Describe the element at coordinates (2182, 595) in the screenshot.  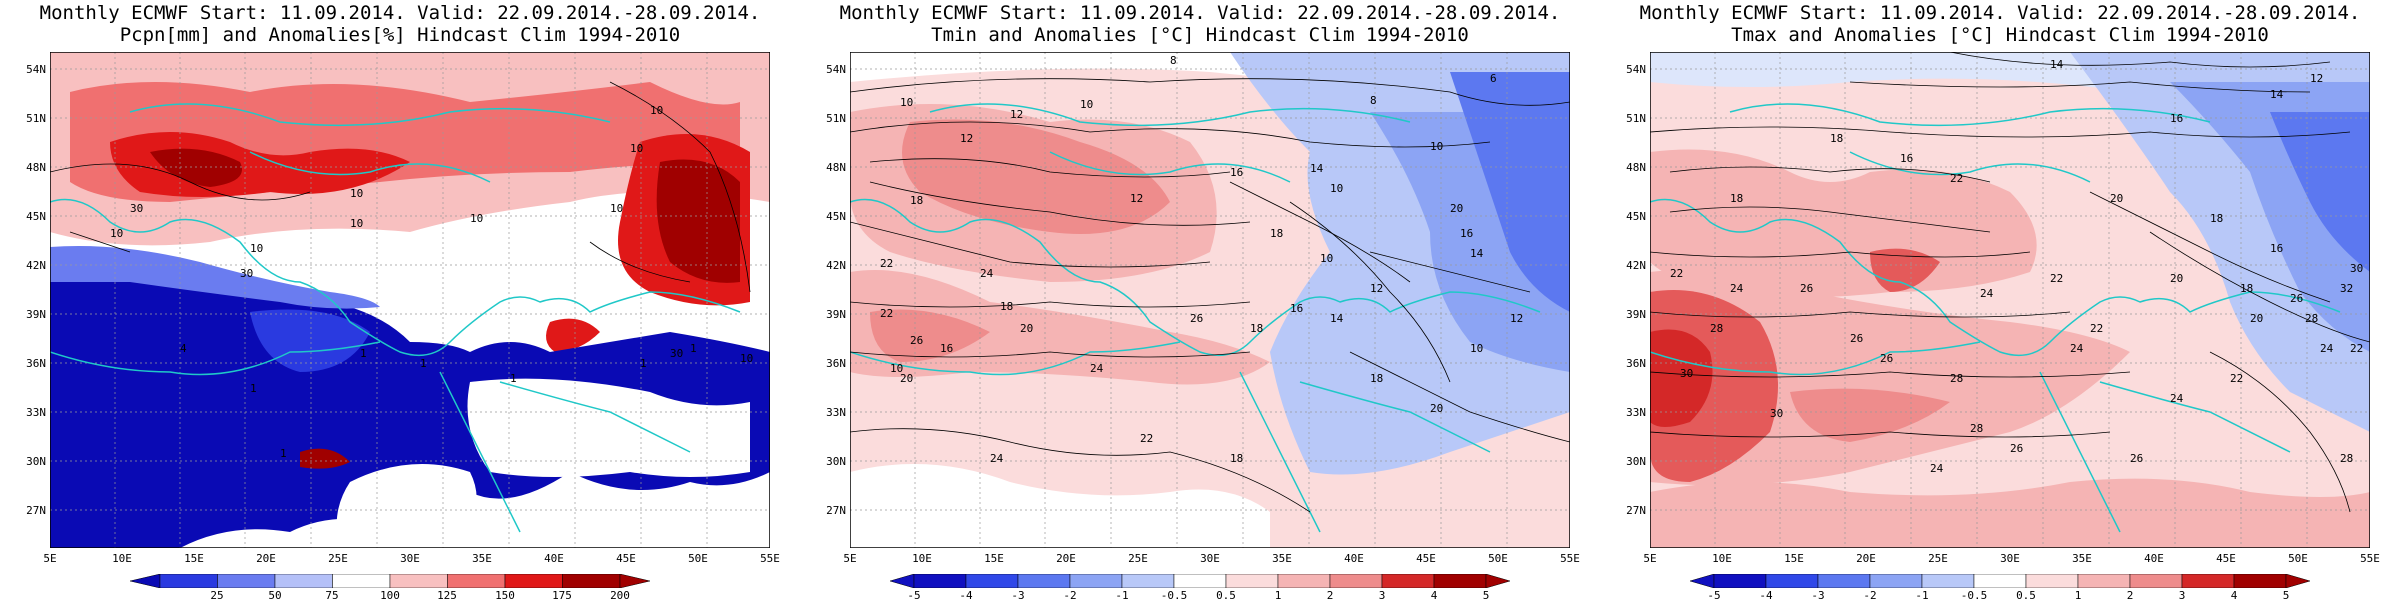
I see `colorbar-tick: 3` at that location.